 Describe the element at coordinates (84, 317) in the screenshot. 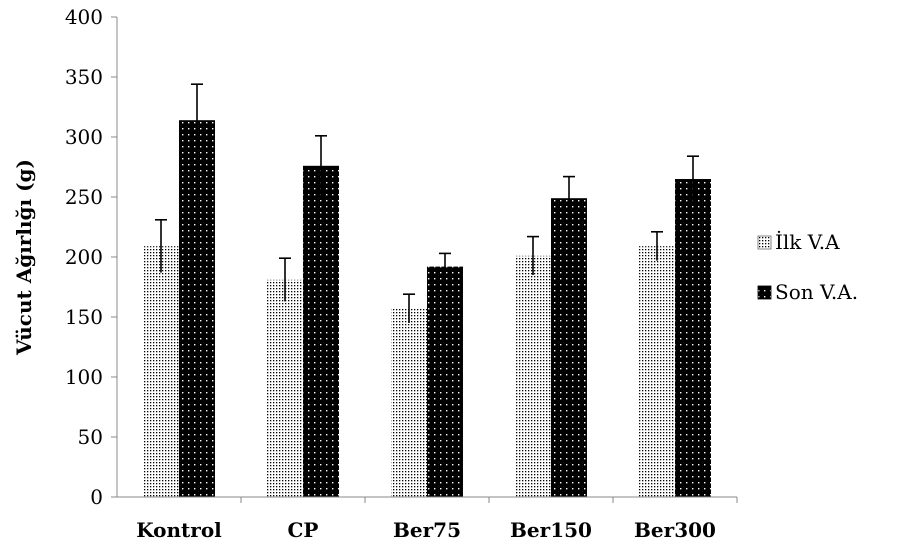

I see `y-tick-label: 150` at that location.